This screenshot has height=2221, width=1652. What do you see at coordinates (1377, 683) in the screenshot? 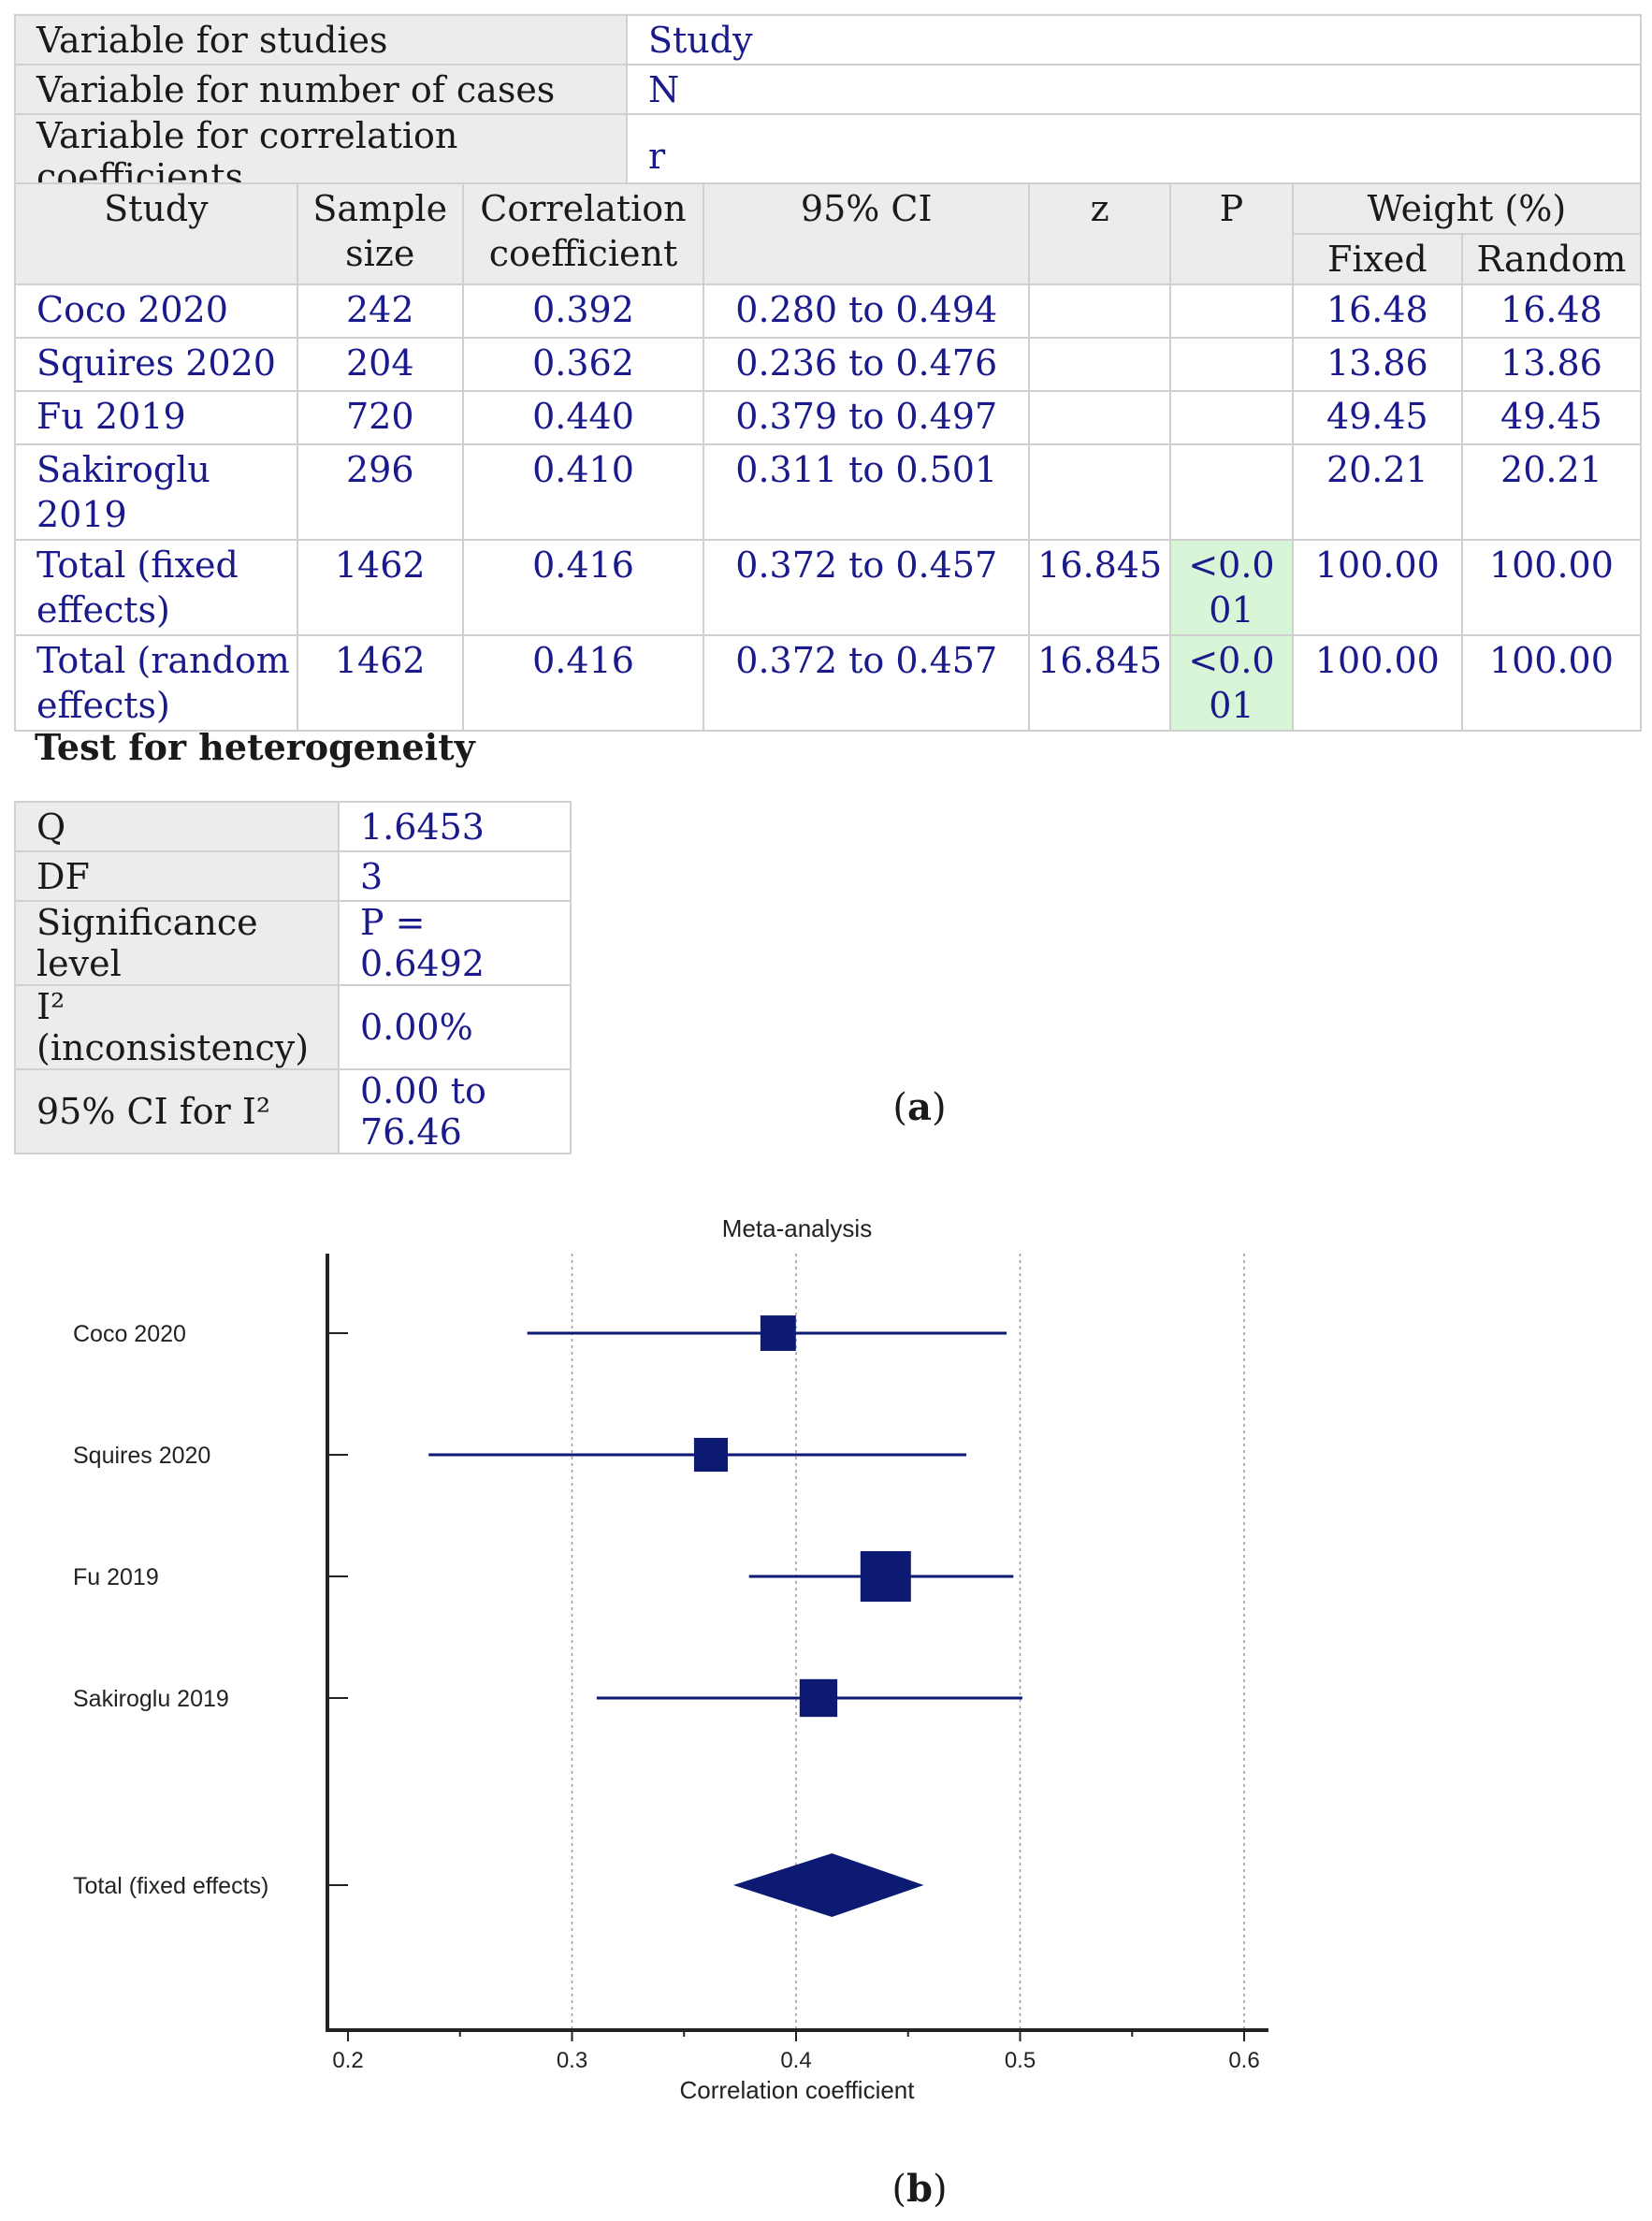
I see `weight-fixed: 100.00` at bounding box center [1377, 683].